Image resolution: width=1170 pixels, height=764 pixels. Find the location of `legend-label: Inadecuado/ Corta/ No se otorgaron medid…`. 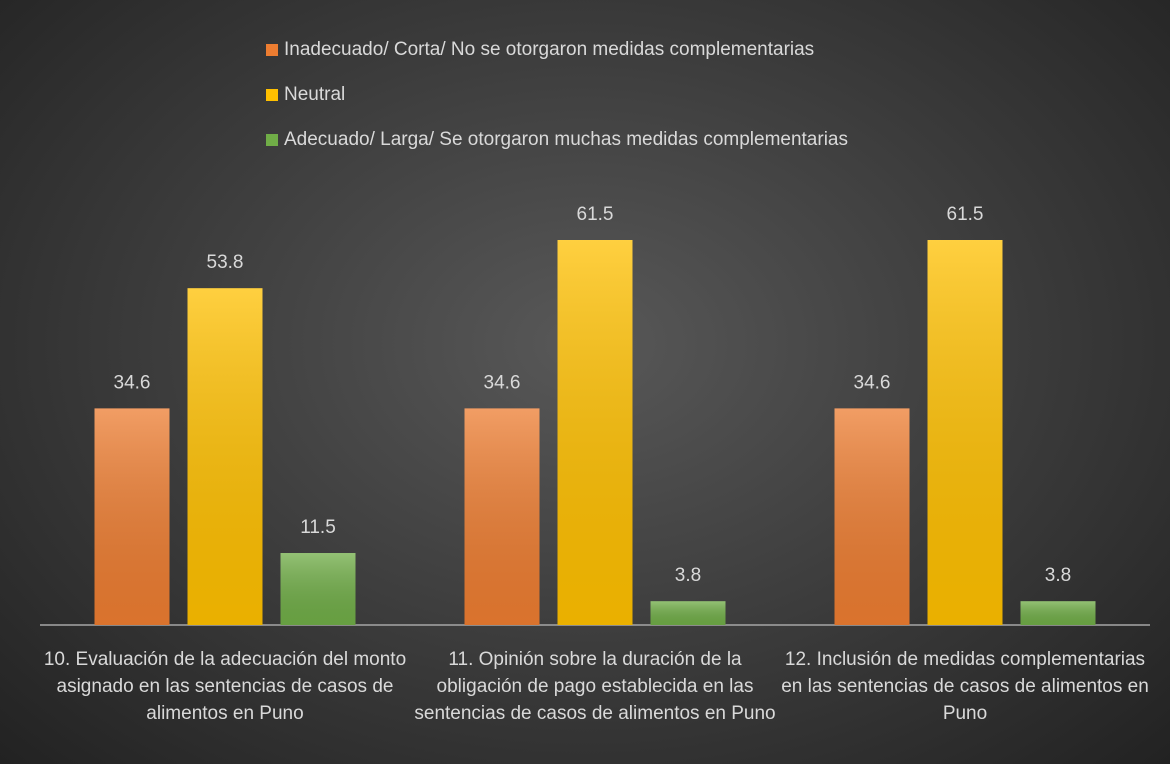

legend-label: Inadecuado/ Corta/ No se otorgaron medid… is located at coordinates (549, 49).